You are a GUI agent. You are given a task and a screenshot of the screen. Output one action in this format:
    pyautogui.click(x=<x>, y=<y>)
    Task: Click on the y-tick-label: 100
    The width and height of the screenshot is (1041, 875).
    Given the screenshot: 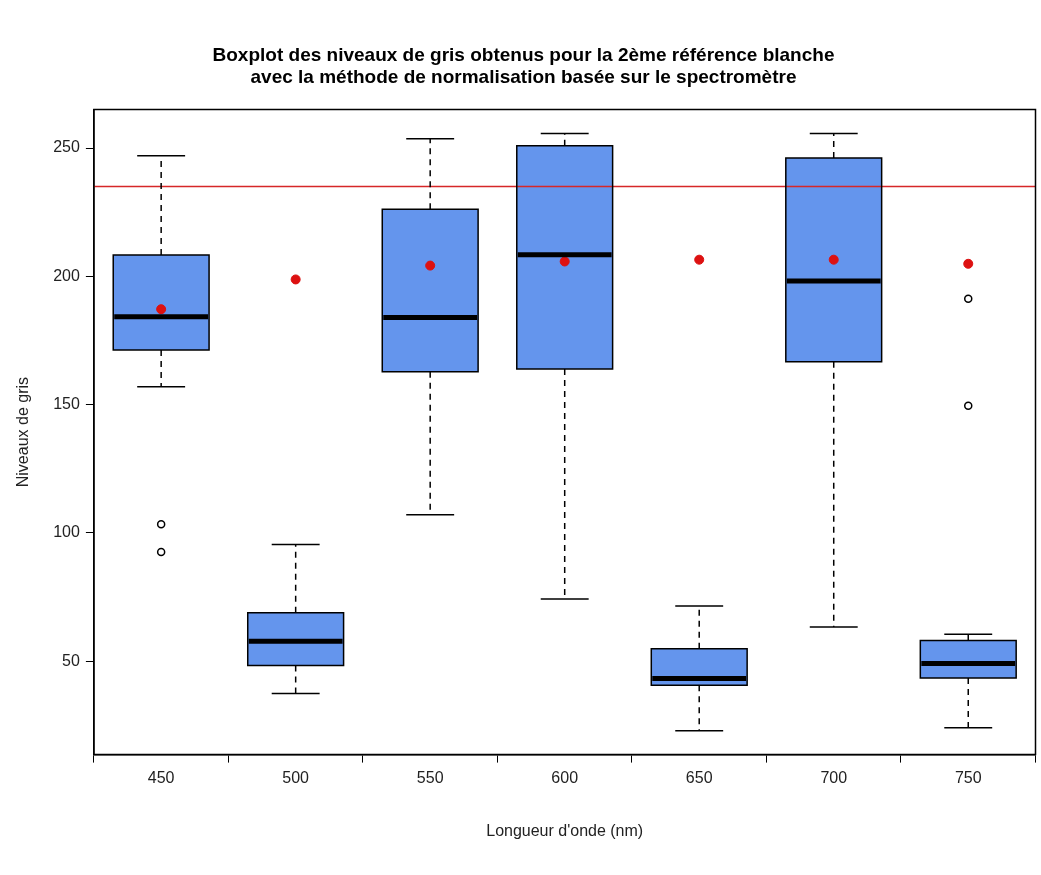 What is the action you would take?
    pyautogui.click(x=66, y=532)
    